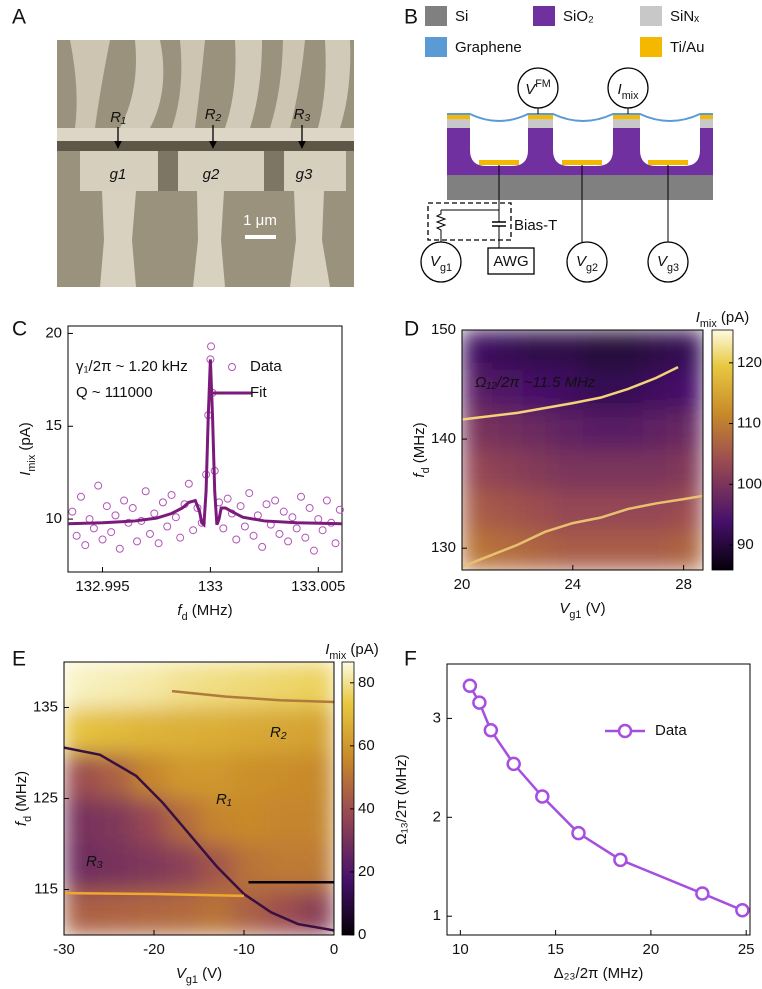  Describe the element at coordinates (411, 329) in the screenshot. I see `panel-label: D` at that location.